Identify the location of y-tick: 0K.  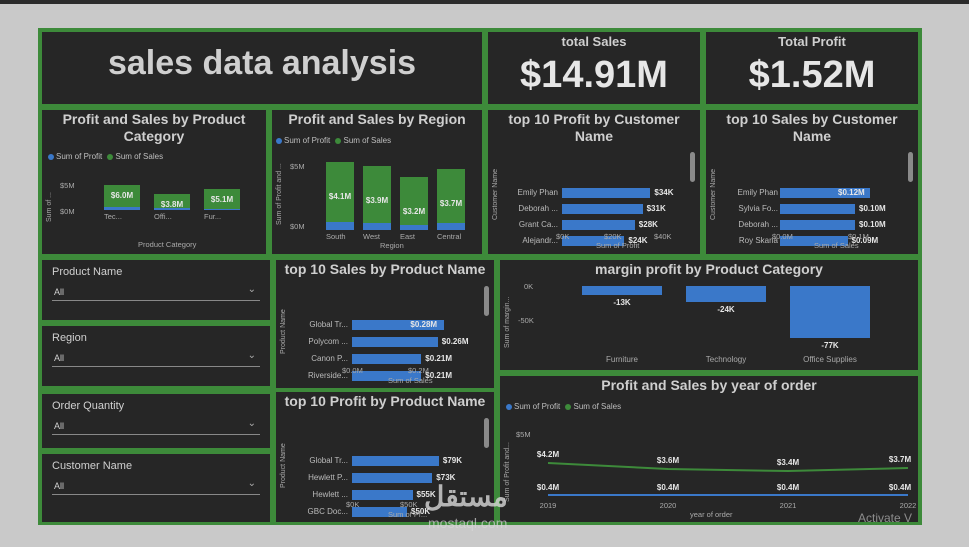
(529, 286).